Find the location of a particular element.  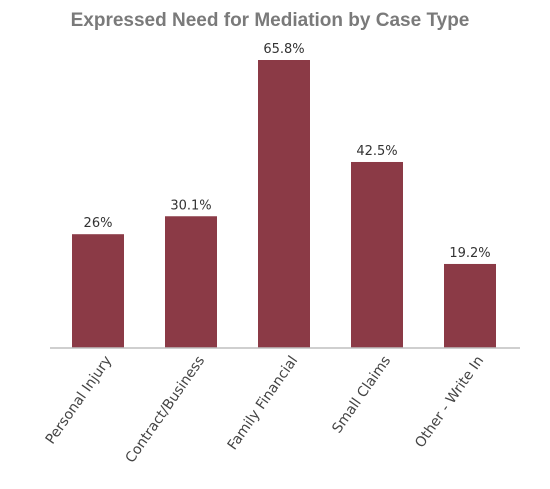

data-label: 19.2% is located at coordinates (469, 253).